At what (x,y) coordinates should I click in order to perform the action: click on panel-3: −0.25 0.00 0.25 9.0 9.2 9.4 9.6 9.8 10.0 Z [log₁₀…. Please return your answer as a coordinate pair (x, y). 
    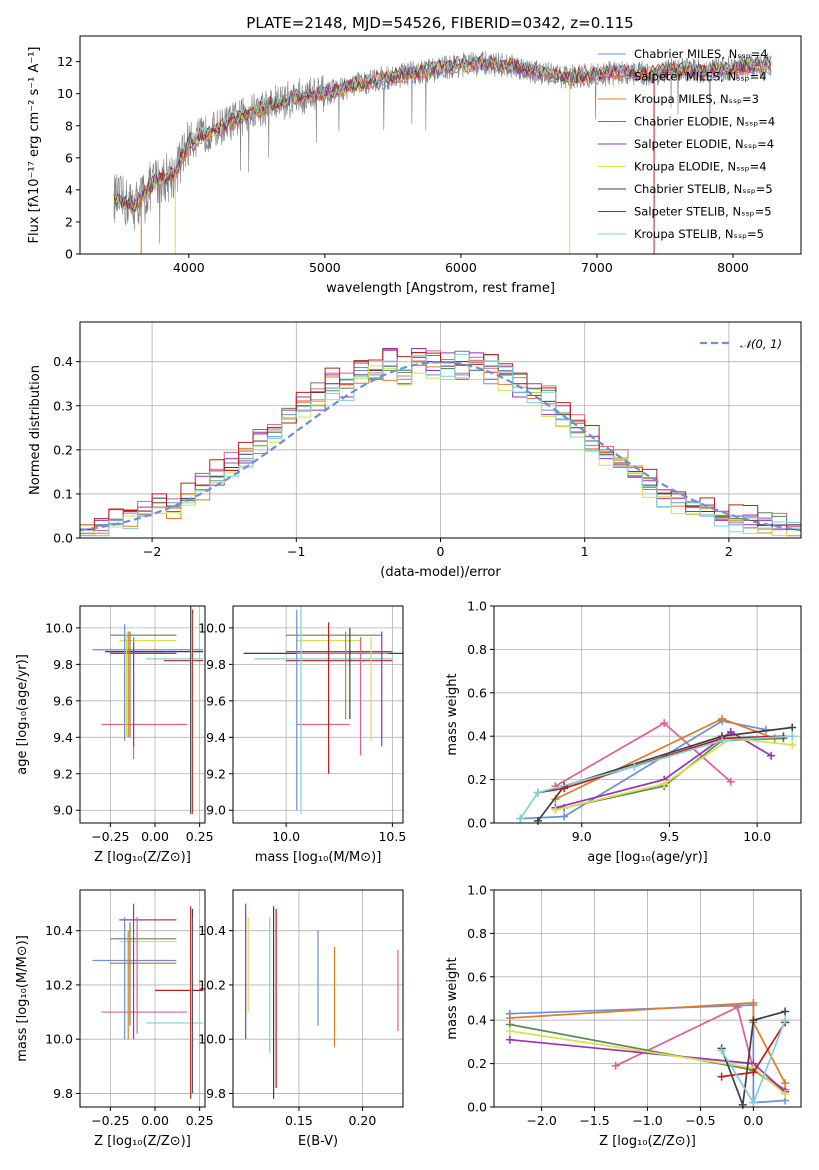
    Looking at the image, I should click on (114, 735).